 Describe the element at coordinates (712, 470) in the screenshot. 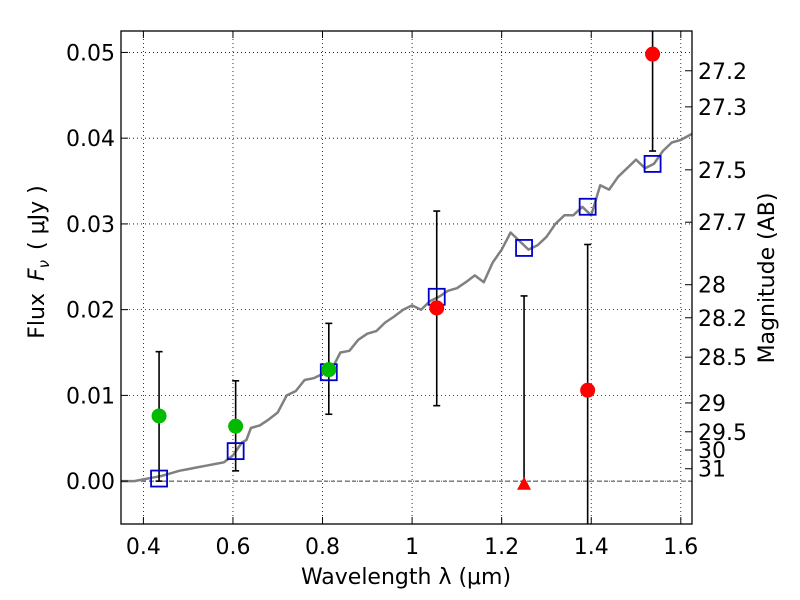

I see `mag-tick-label: 31` at that location.